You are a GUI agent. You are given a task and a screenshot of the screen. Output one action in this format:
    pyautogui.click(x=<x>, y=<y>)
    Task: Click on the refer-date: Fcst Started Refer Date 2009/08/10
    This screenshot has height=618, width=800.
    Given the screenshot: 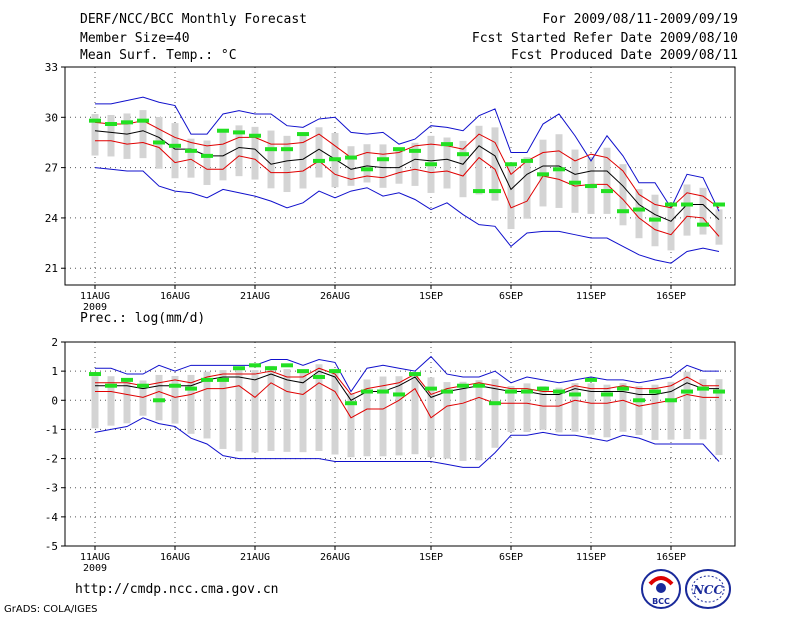 What is the action you would take?
    pyautogui.click(x=604, y=38)
    